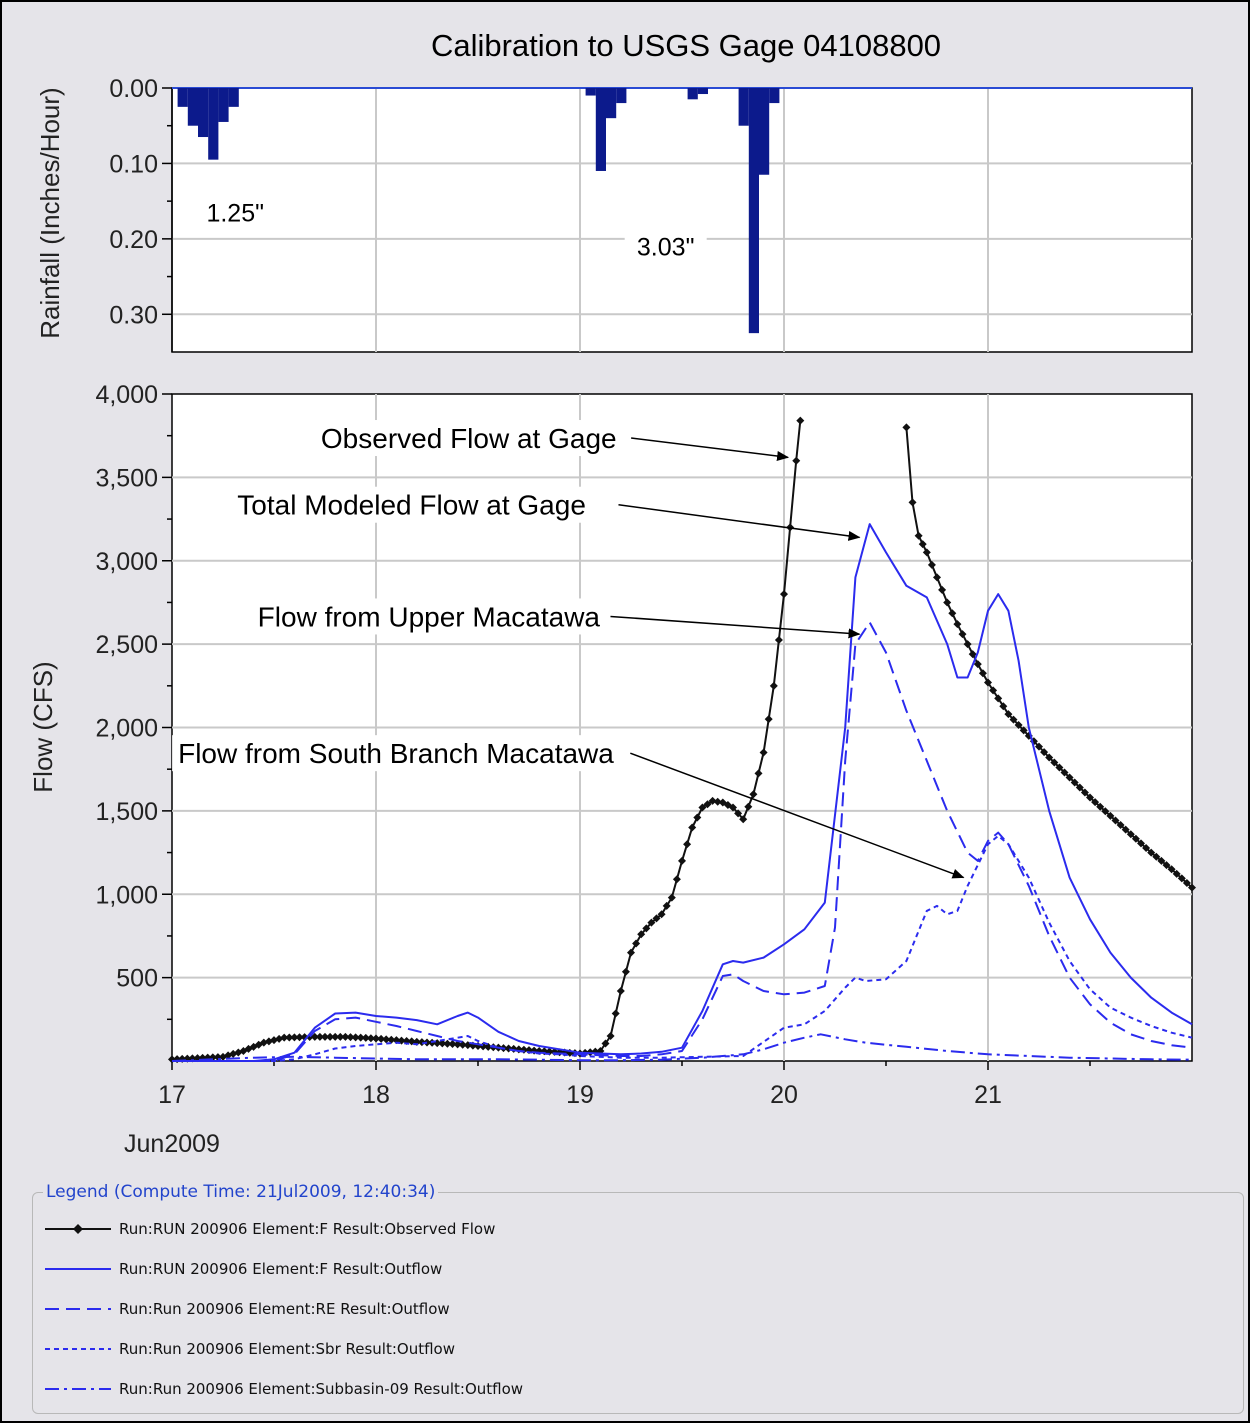 The image size is (1250, 1423). I want to click on flow-x-tick-label: 19, so click(580, 1095).